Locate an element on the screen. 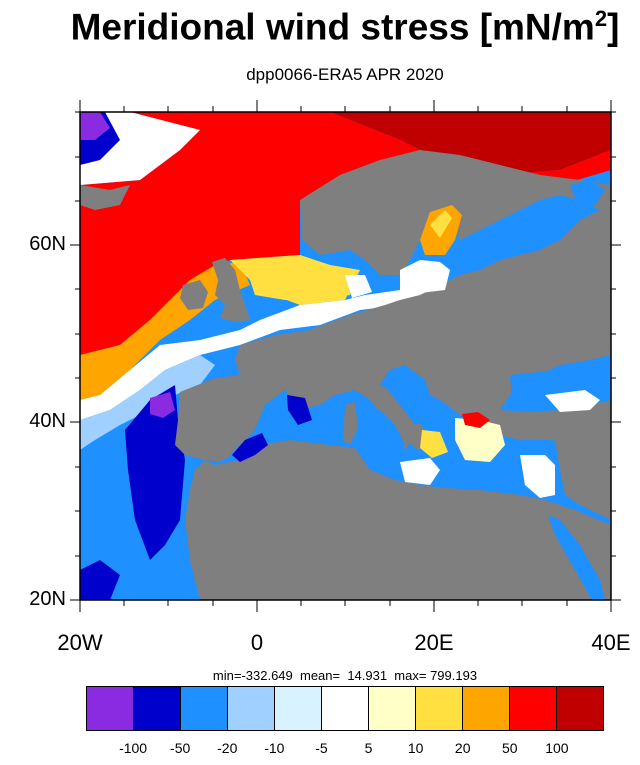 The image size is (640, 765). field-band-light-blue is located at coordinates (147, 402).